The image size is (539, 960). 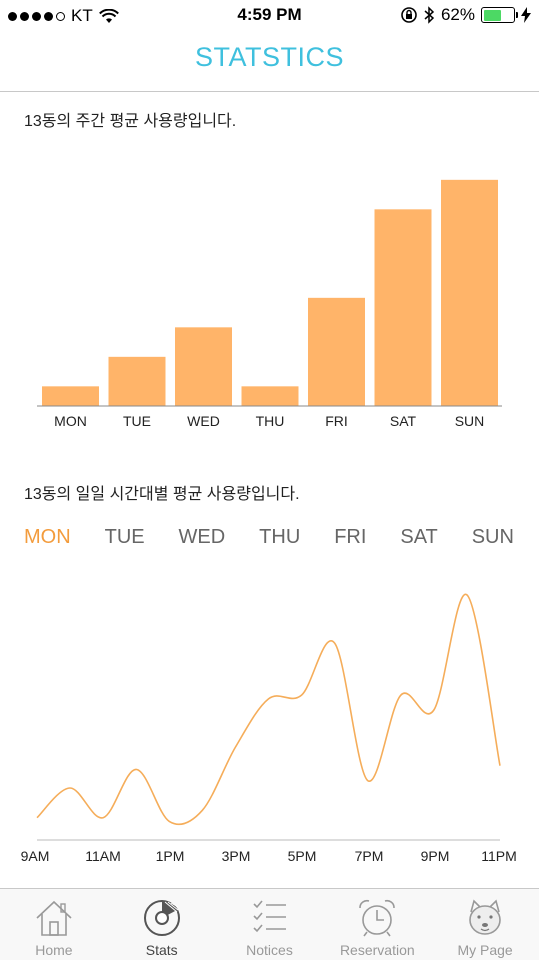 I want to click on tab-notices: Notices, so click(x=270, y=924).